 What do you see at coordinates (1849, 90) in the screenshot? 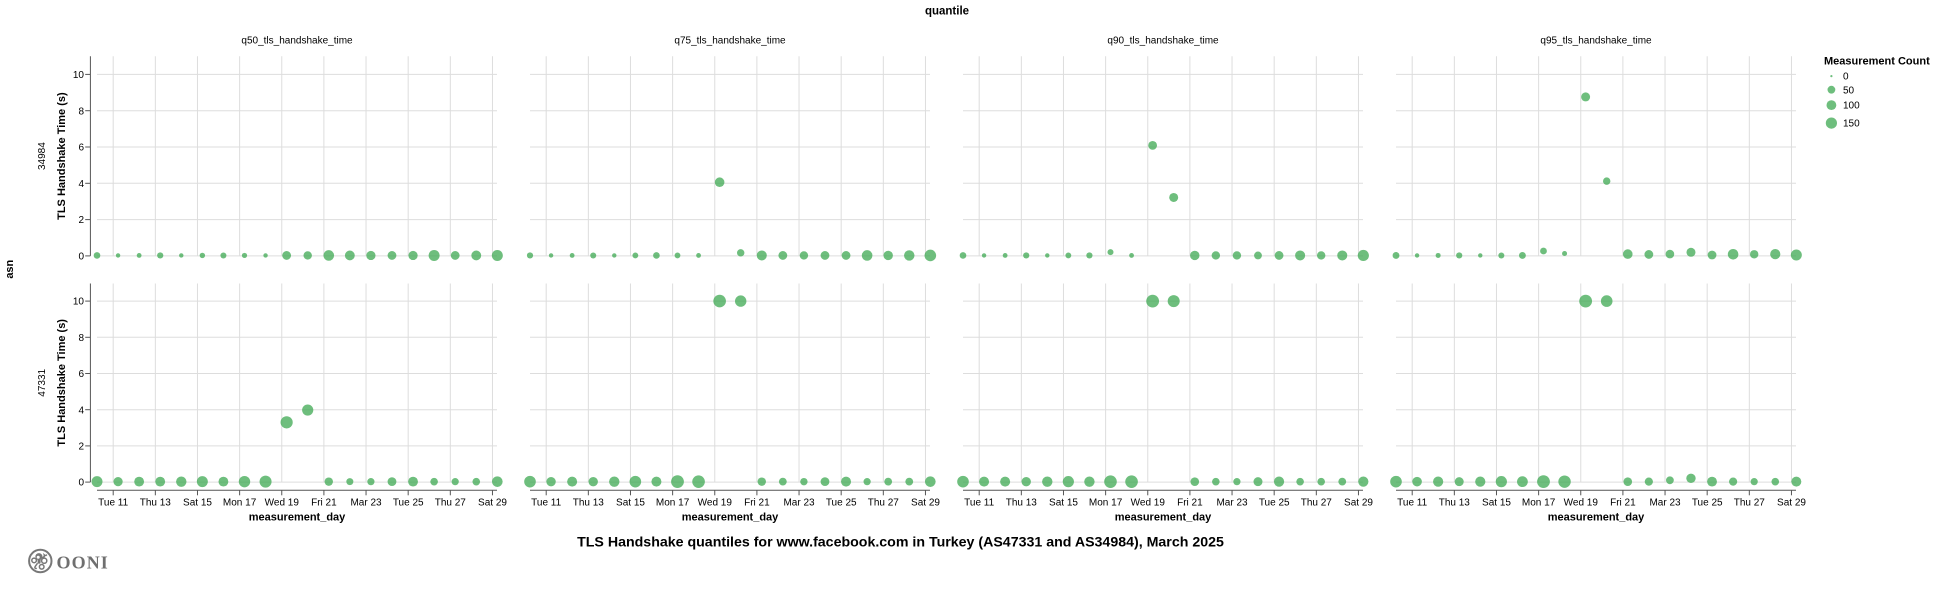
I see `svg-text: 50` at bounding box center [1849, 90].